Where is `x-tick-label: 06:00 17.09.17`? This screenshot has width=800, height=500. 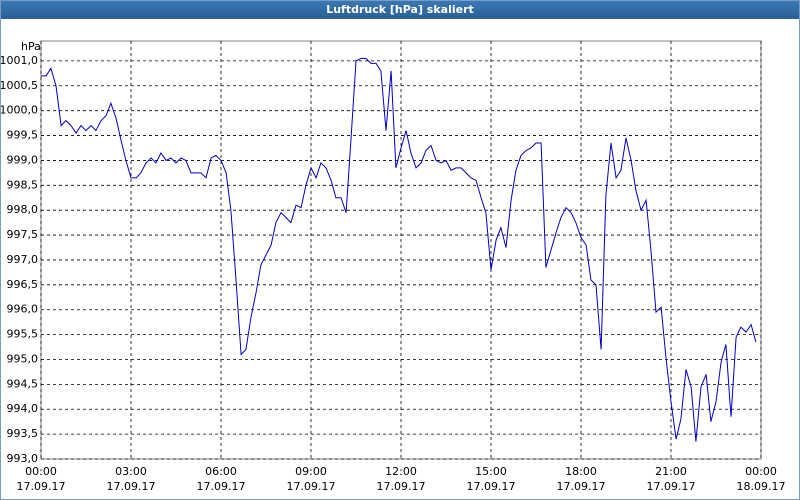
x-tick-label: 06:00 17.09.17 is located at coordinates (221, 479).